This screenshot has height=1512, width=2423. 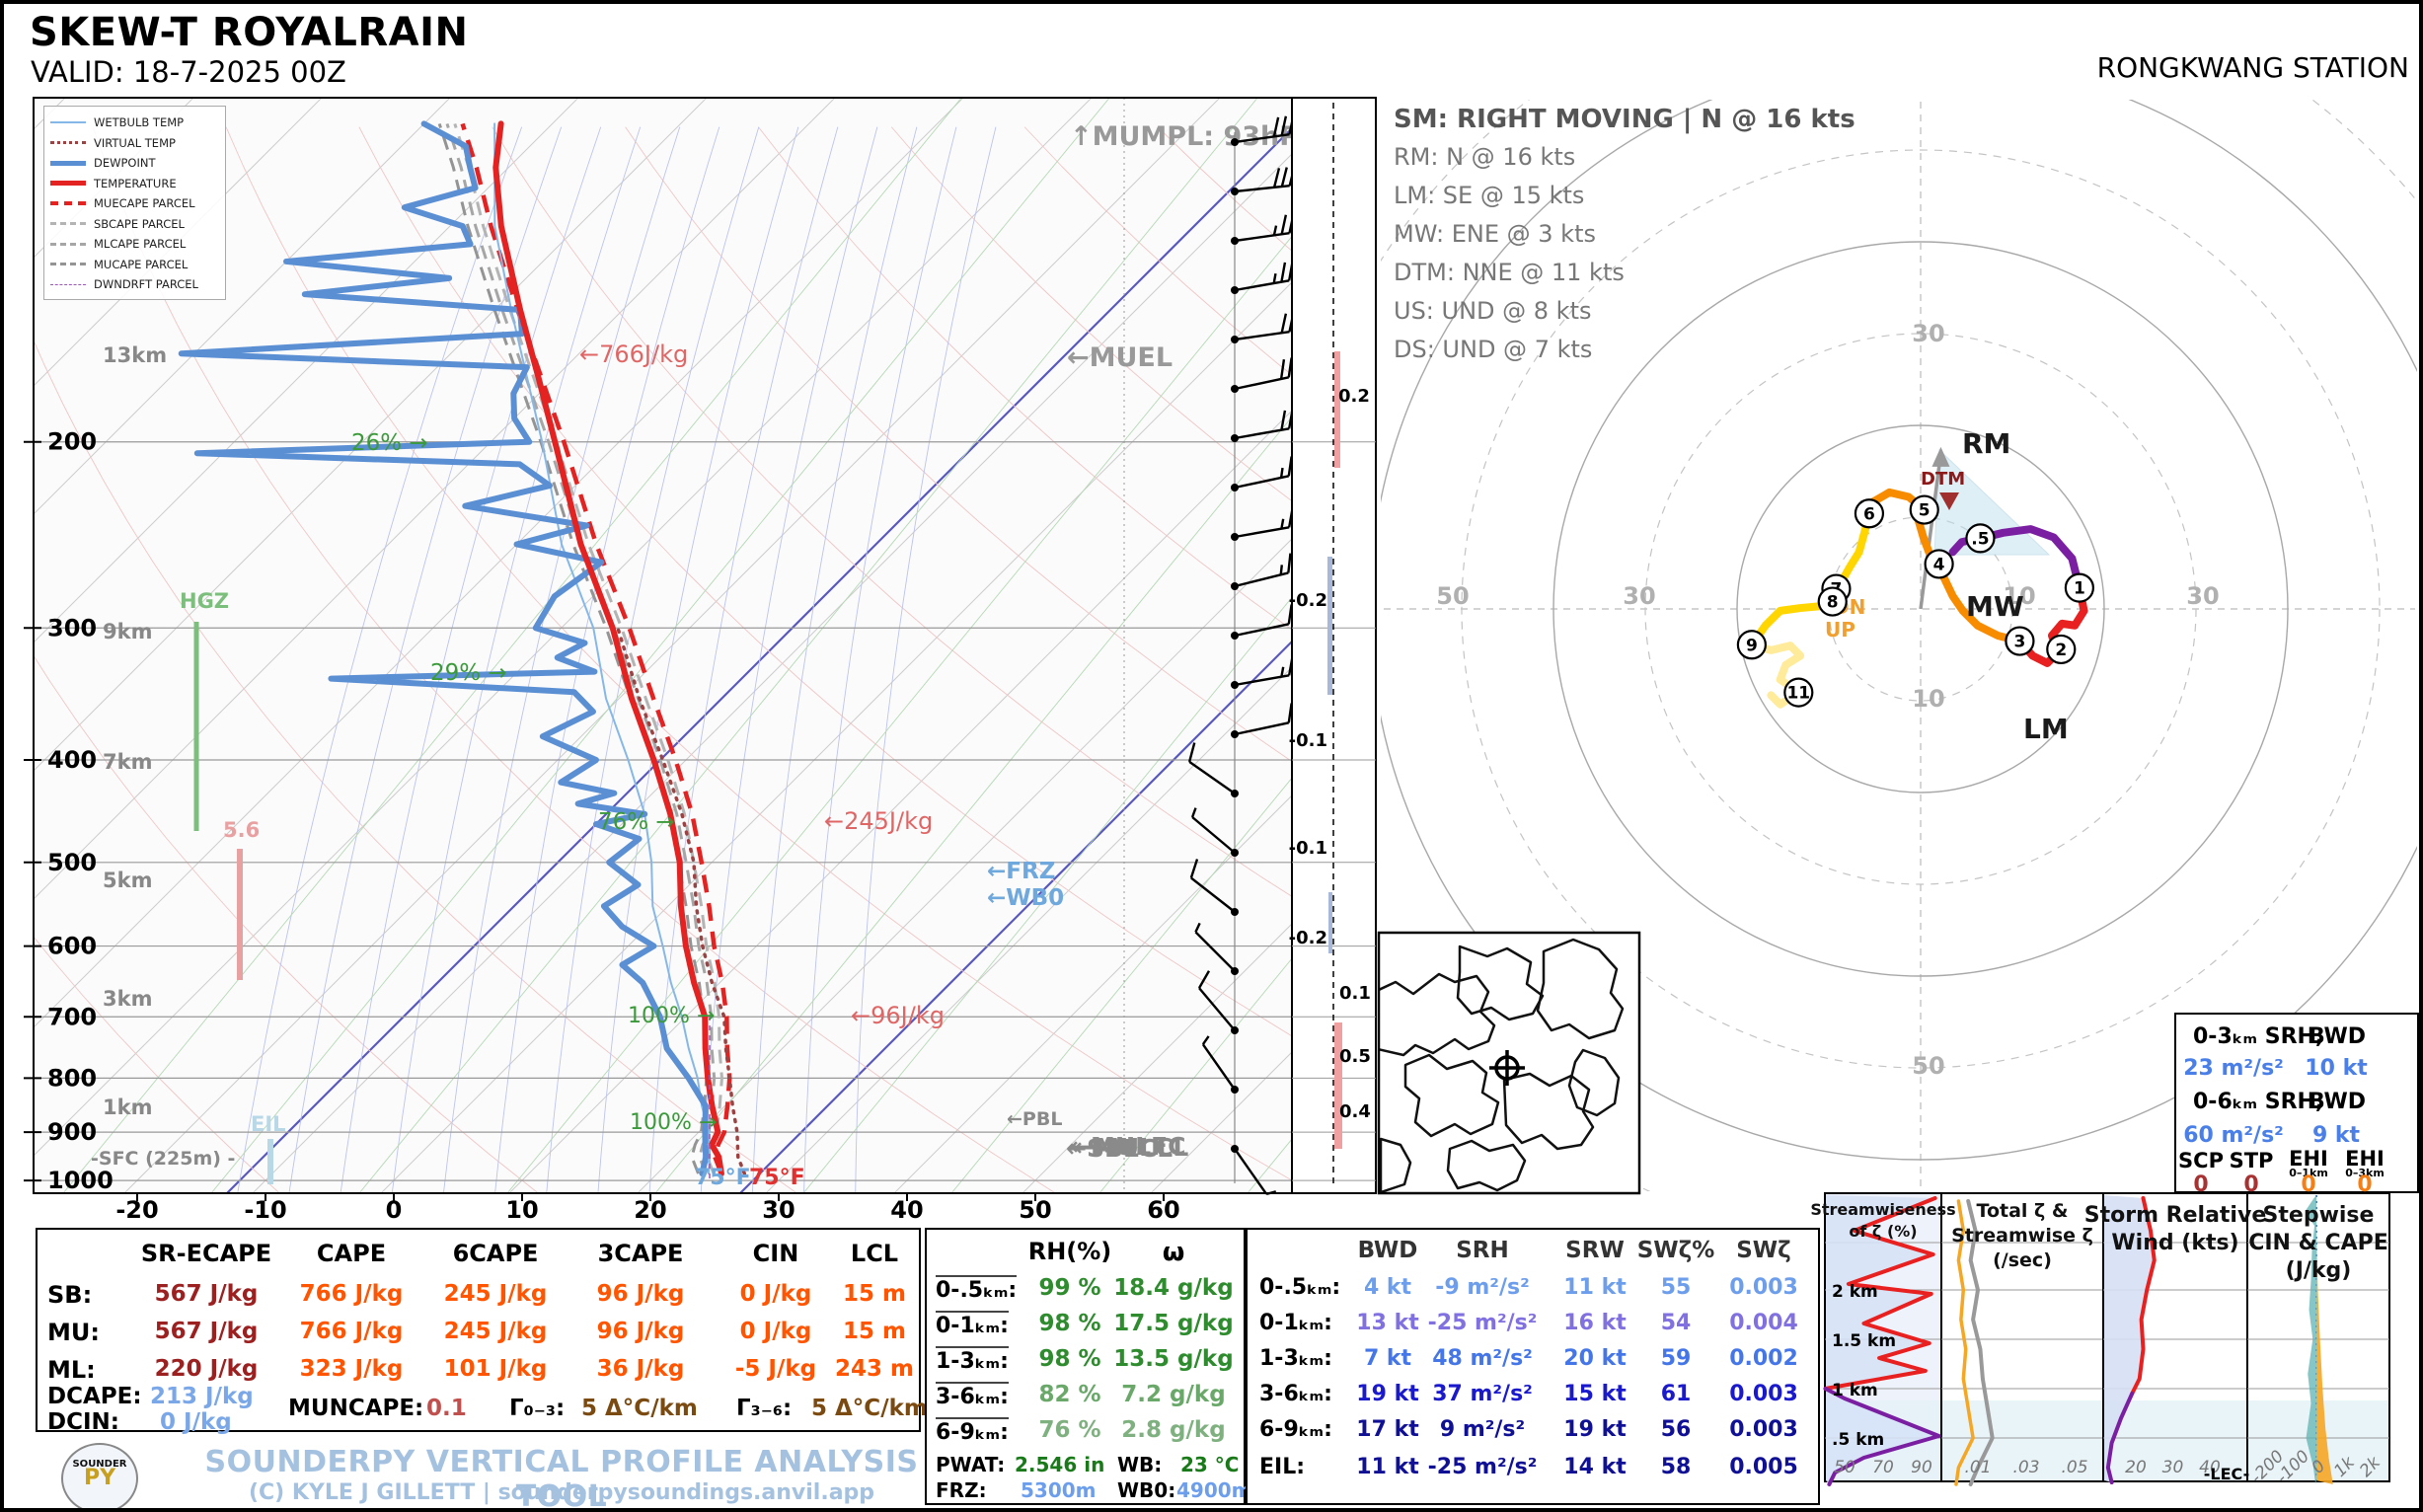 What do you see at coordinates (1034, 1119) in the screenshot?
I see `skewt-annotation: ←PBL` at bounding box center [1034, 1119].